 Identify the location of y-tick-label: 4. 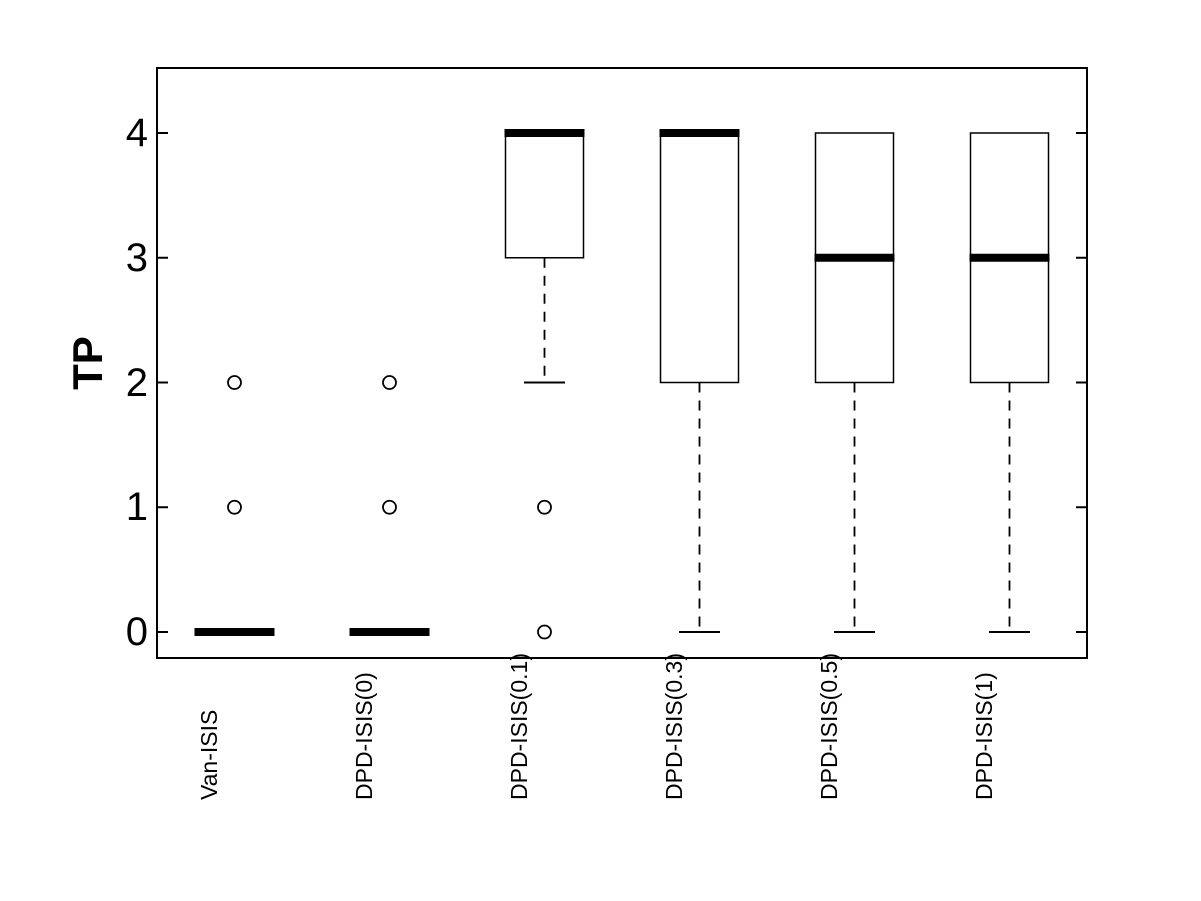
(136, 133).